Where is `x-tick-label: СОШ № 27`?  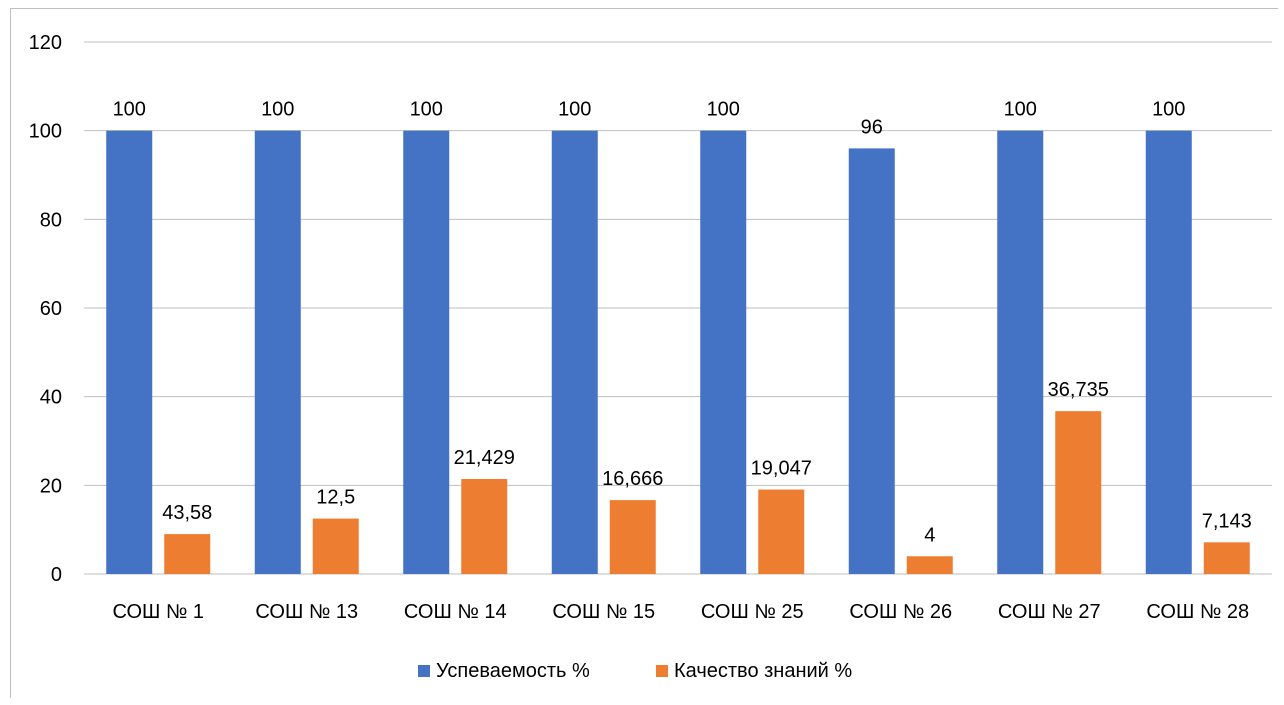
x-tick-label: СОШ № 27 is located at coordinates (1049, 612).